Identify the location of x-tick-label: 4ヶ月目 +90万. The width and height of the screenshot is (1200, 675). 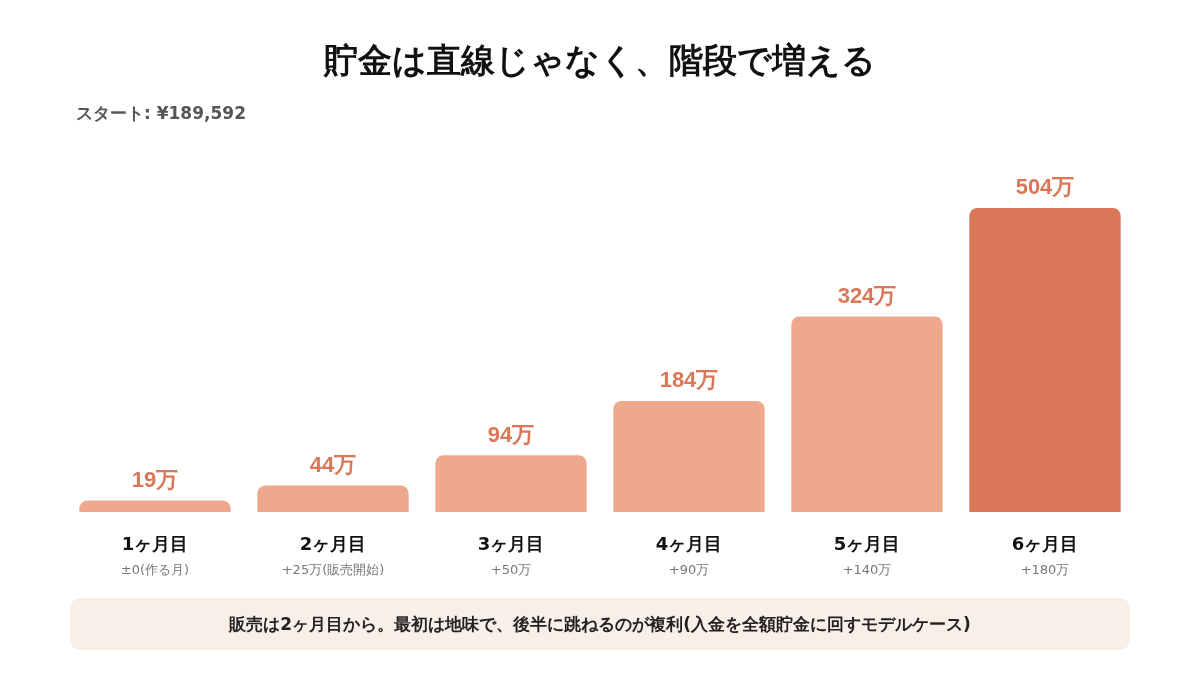
(689, 554).